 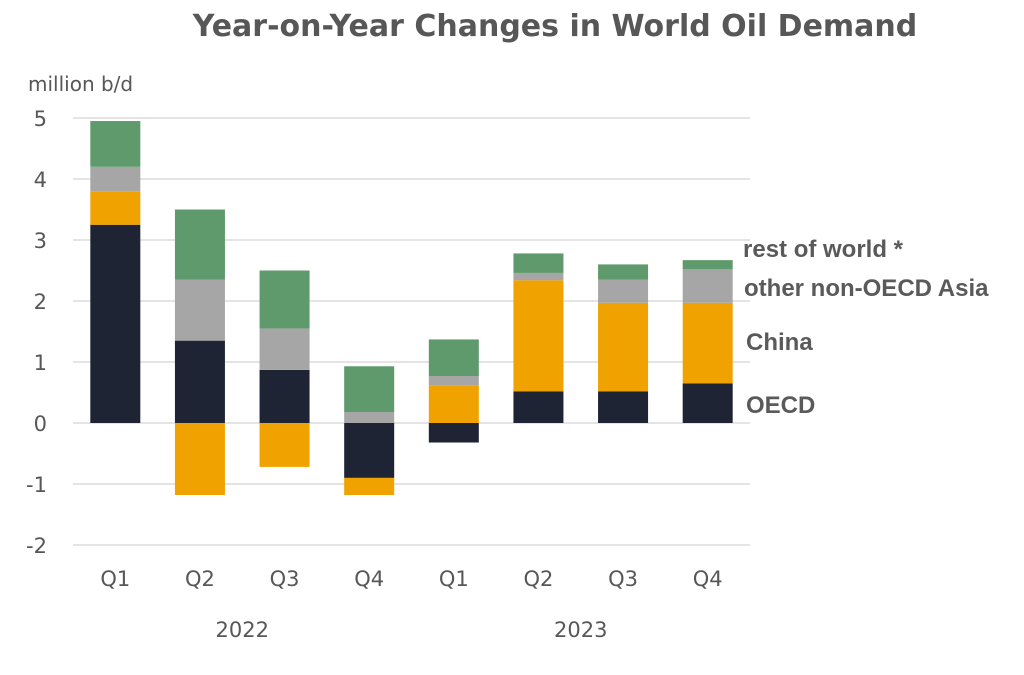 I want to click on y-tick-label: -2, so click(x=36, y=546).